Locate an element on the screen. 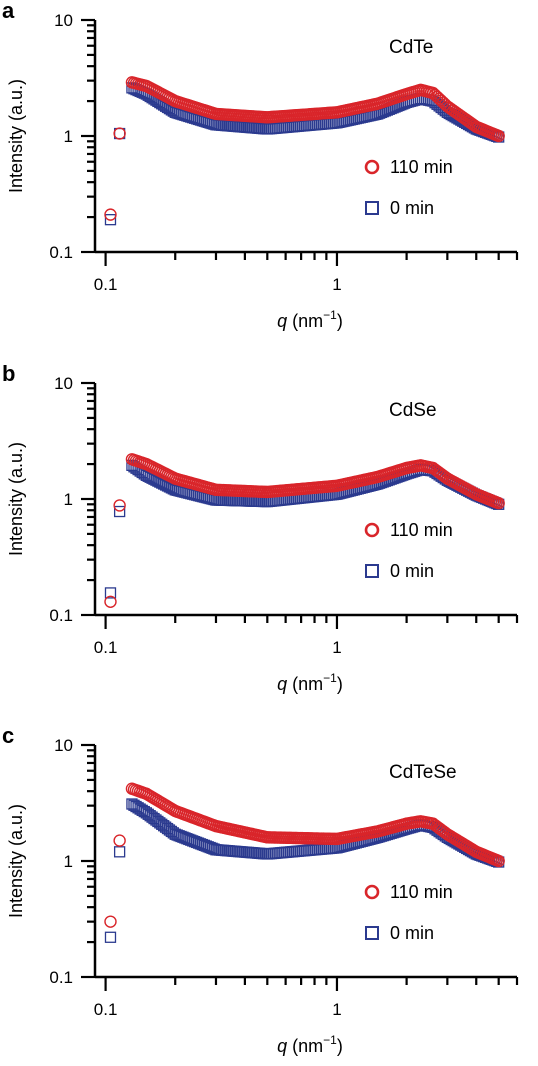  panel-label: a is located at coordinates (8, 11).